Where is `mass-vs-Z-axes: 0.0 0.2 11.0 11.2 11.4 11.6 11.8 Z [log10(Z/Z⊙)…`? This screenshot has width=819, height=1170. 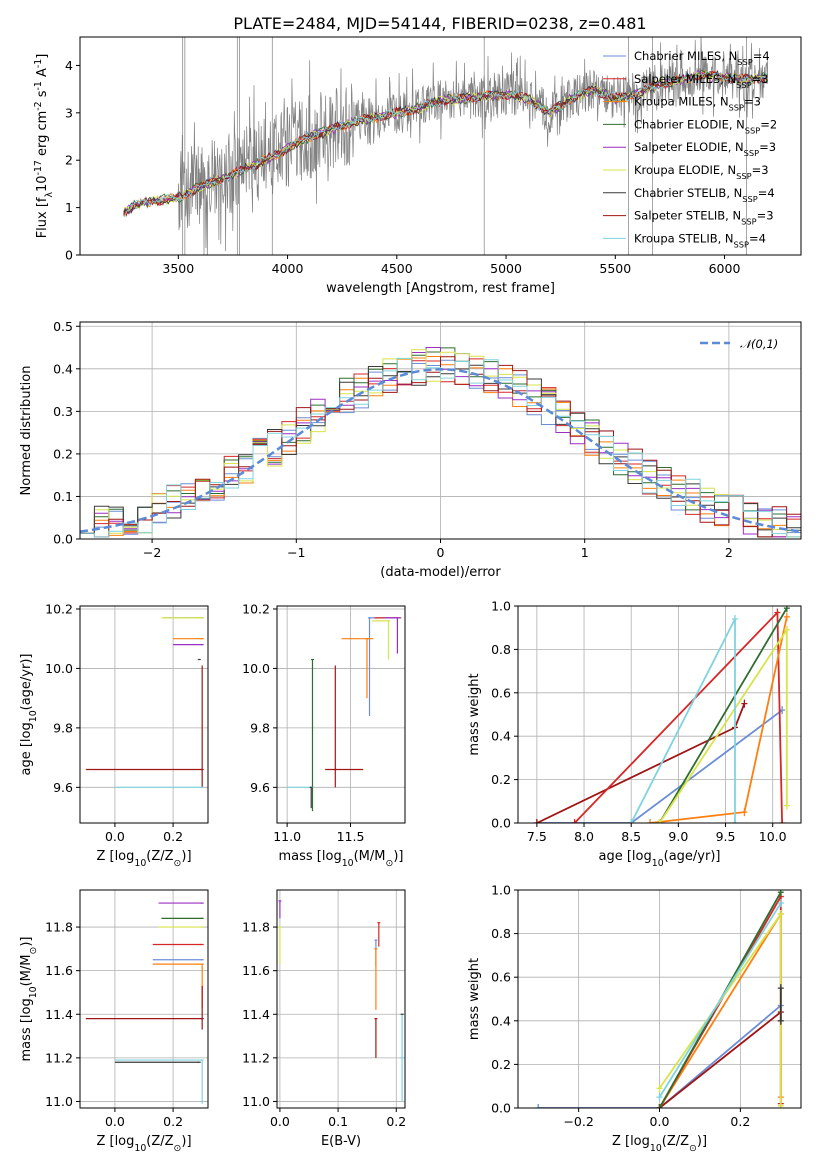
mass-vs-Z-axes: 0.0 0.2 11.0 11.2 11.4 11.6 11.8 Z [log10(Z/Z⊙)… is located at coordinates (114, 1021).